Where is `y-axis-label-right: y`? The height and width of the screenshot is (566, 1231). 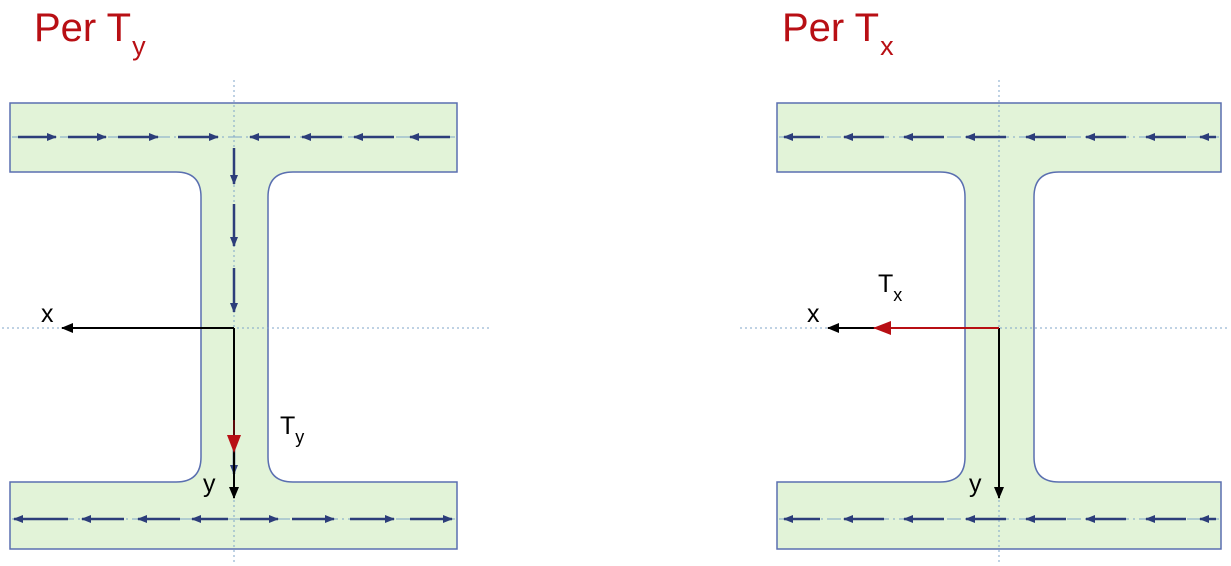
y-axis-label-right: y is located at coordinates (975, 484).